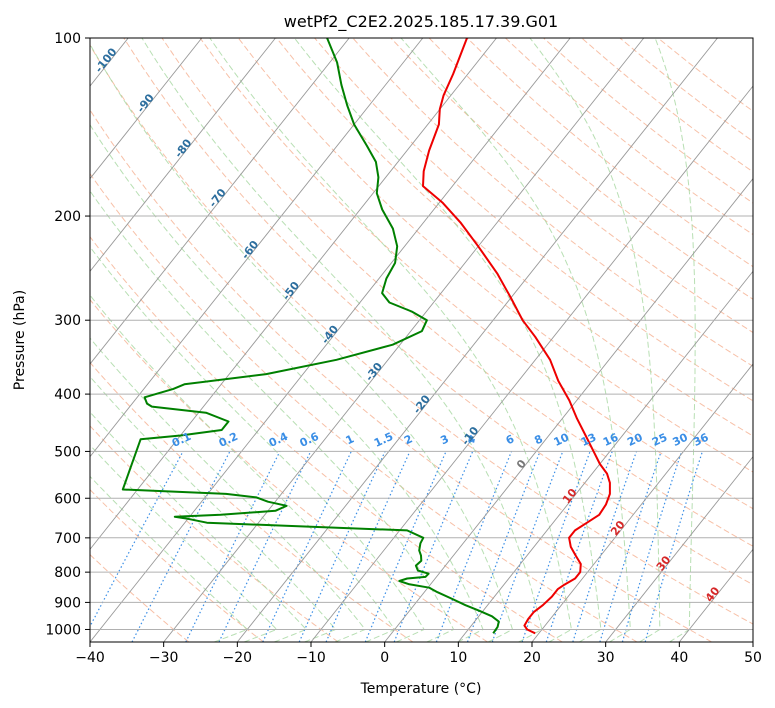 The width and height of the screenshot is (775, 708). Describe the element at coordinates (588, 440) in the screenshot. I see `mixing-ratio-label: 13` at that location.